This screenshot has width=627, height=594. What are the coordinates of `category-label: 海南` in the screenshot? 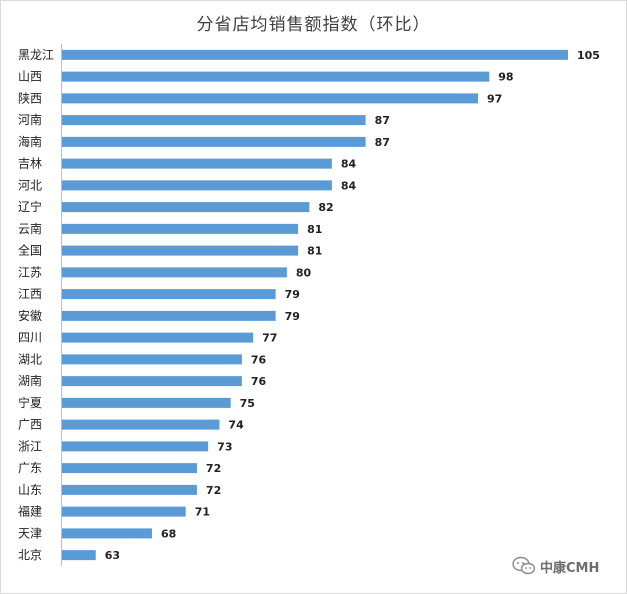 It's located at (30, 141).